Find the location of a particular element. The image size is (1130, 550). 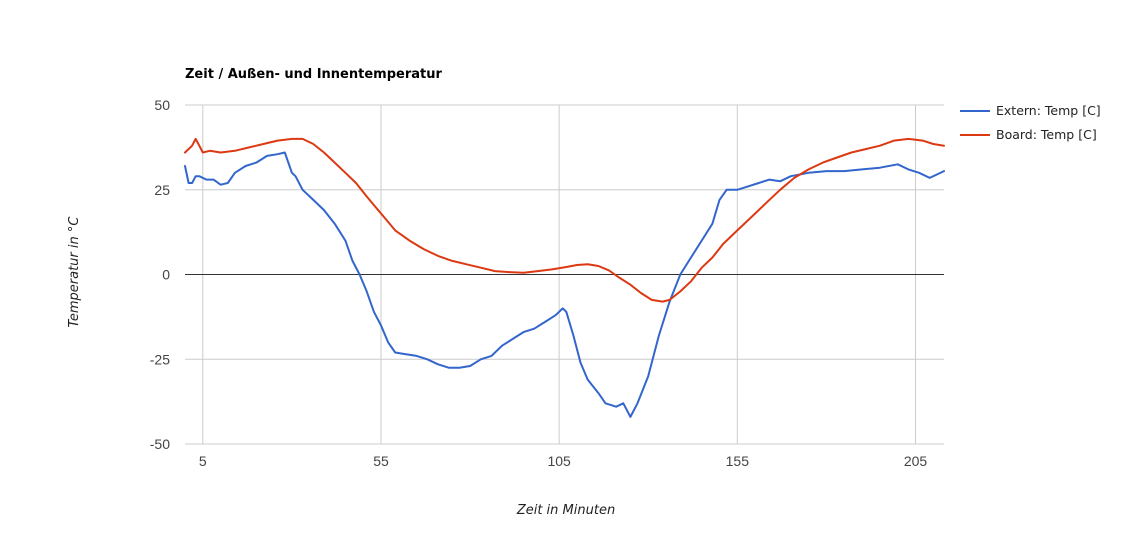

x-axis-tick-labels: 5 55 105 155 205 is located at coordinates (563, 461).